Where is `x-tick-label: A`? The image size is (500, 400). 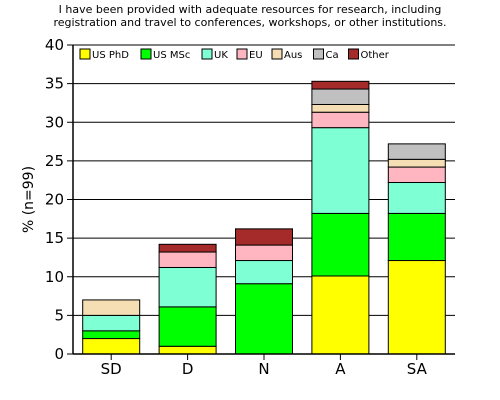
x-tick-label: A is located at coordinates (340, 369).